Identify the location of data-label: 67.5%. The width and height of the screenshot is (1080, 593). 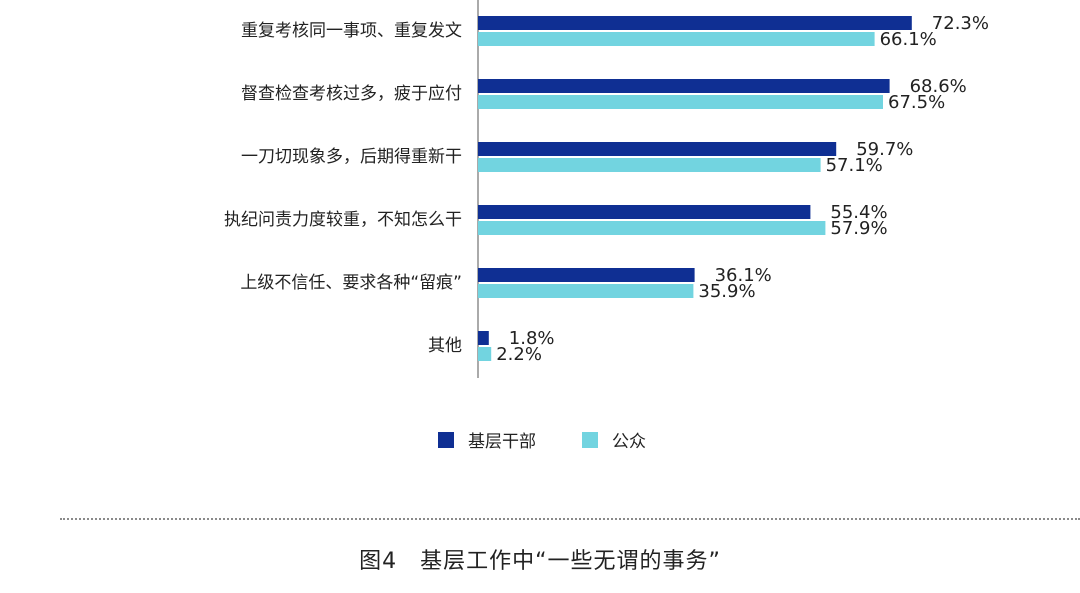
(916, 102).